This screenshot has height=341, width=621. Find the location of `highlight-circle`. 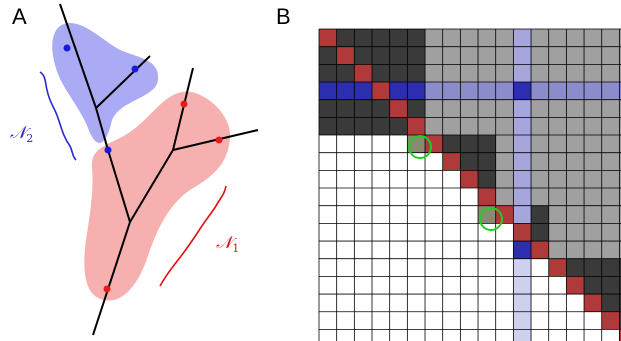

highlight-circle is located at coordinates (420, 147).